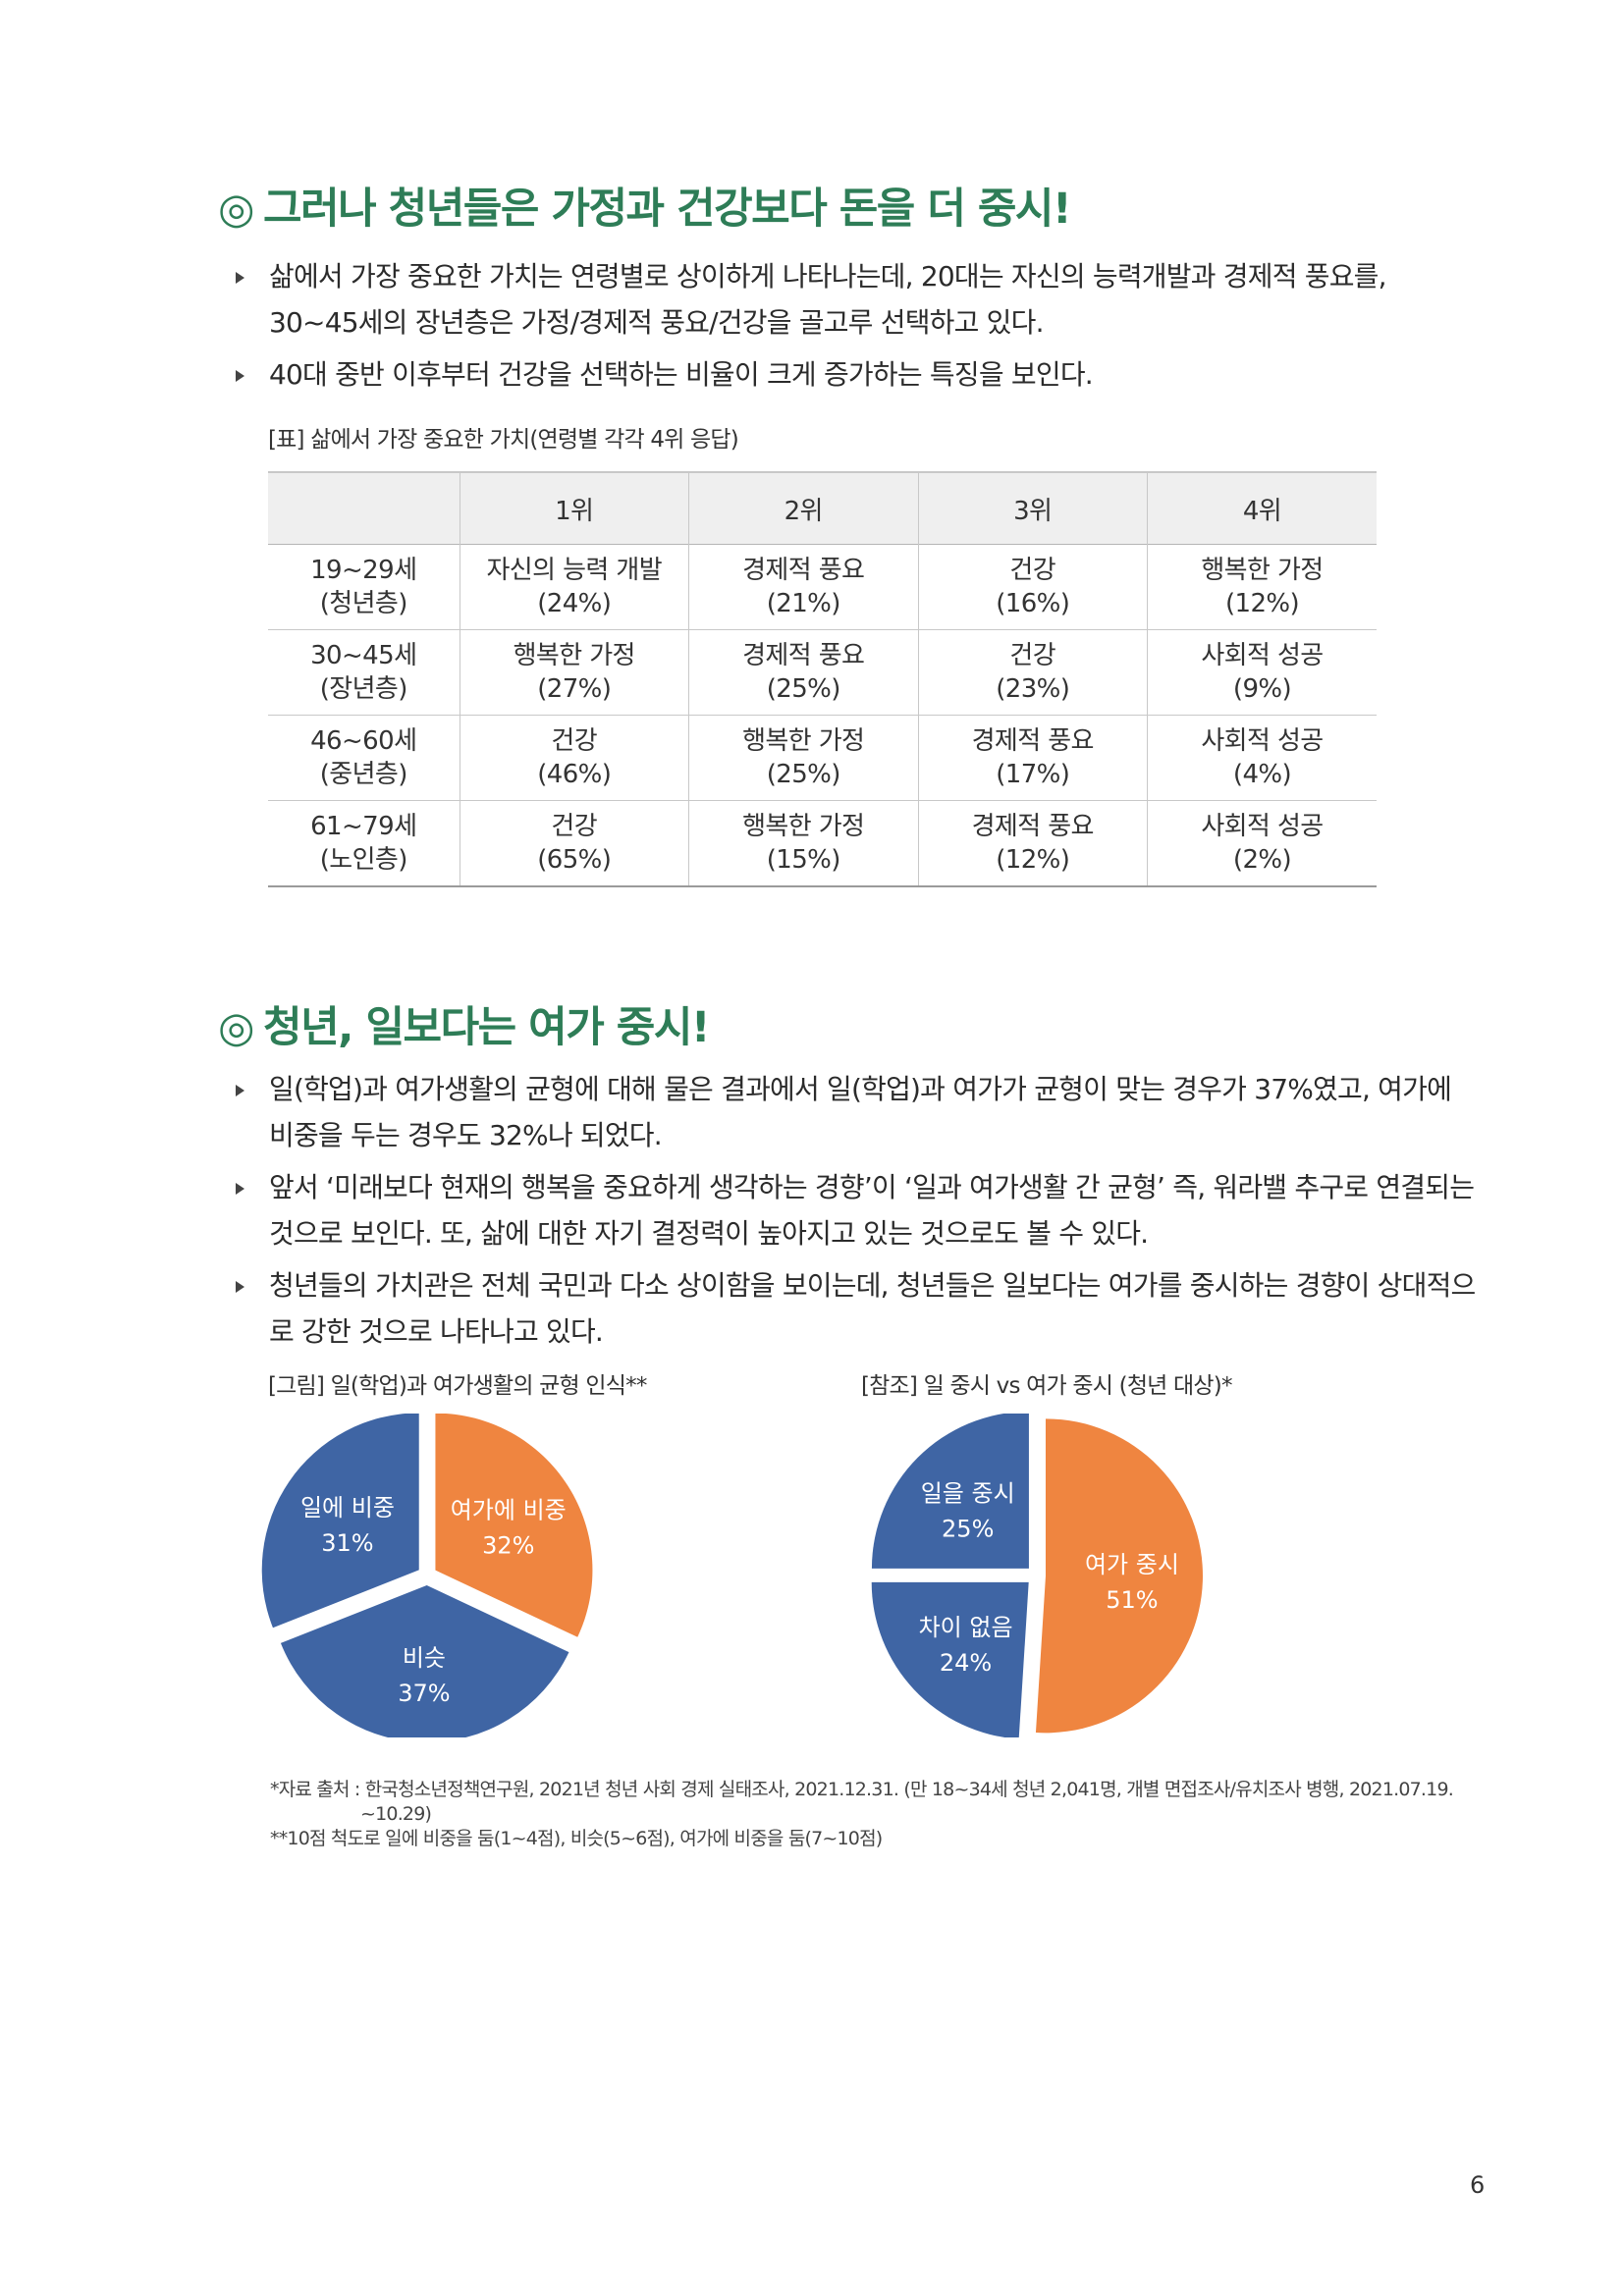  Describe the element at coordinates (508, 1545) in the screenshot. I see `pie-slice-value: 32%` at that location.